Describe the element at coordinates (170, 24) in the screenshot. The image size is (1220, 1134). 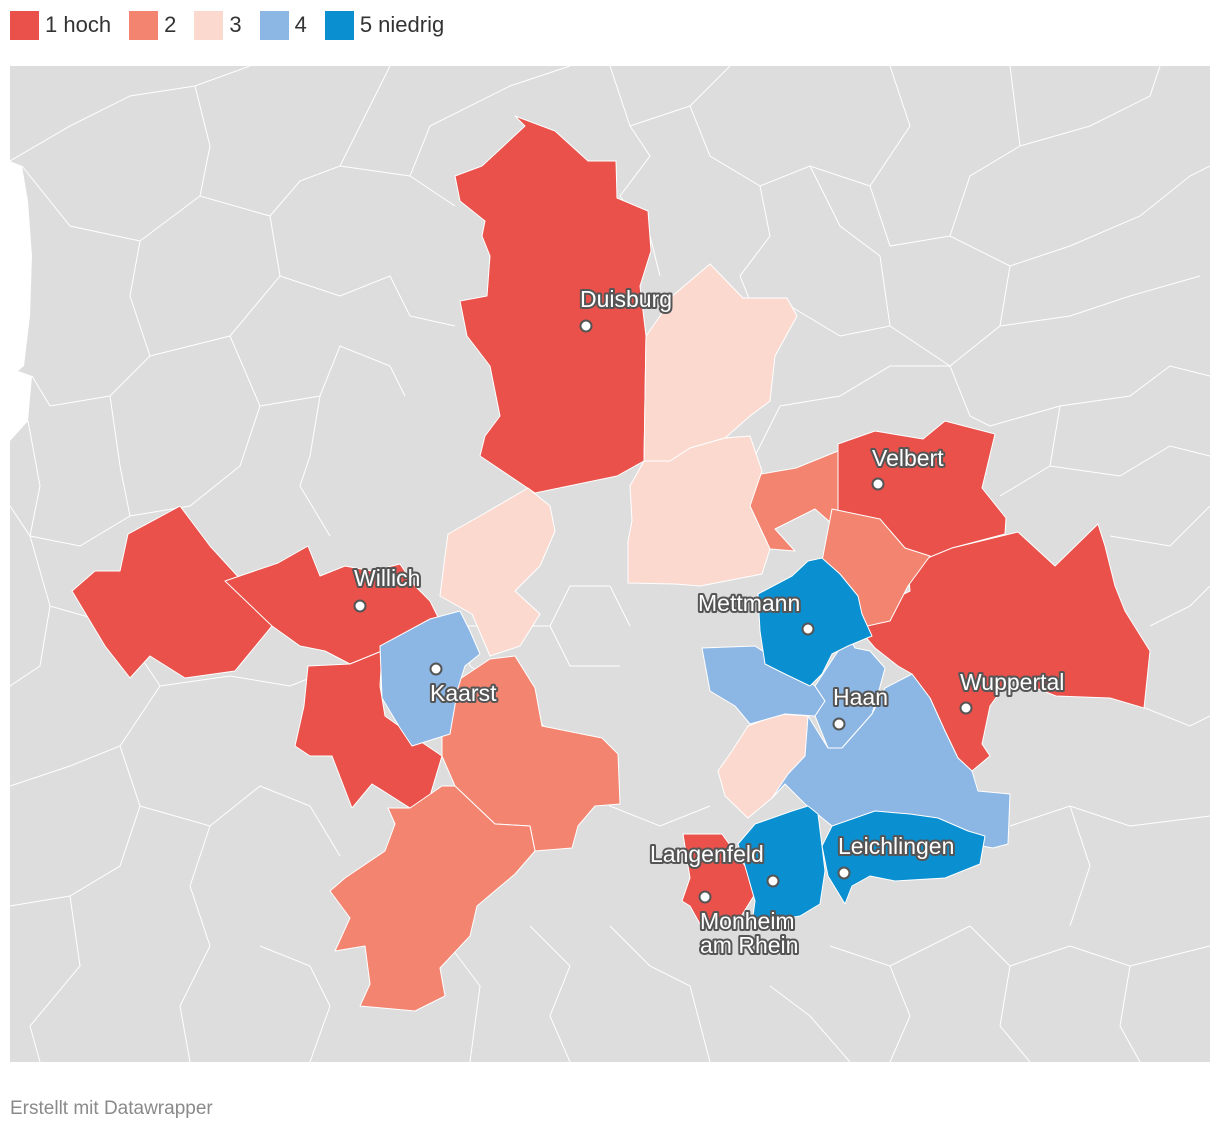
I see `legend-label: 2` at that location.